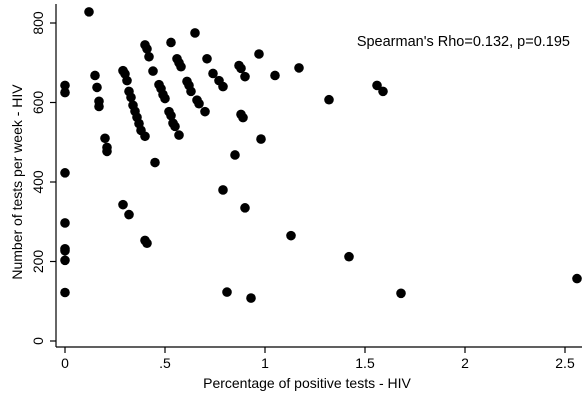  What do you see at coordinates (465, 363) in the screenshot?
I see `x-tick-label: 2` at bounding box center [465, 363].